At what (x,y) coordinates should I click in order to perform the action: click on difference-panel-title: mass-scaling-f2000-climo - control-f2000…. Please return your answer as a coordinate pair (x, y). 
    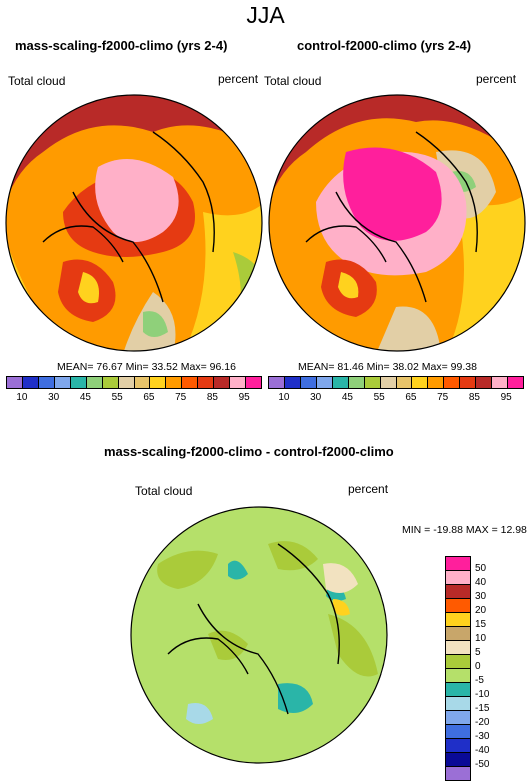
    Looking at the image, I should click on (249, 451).